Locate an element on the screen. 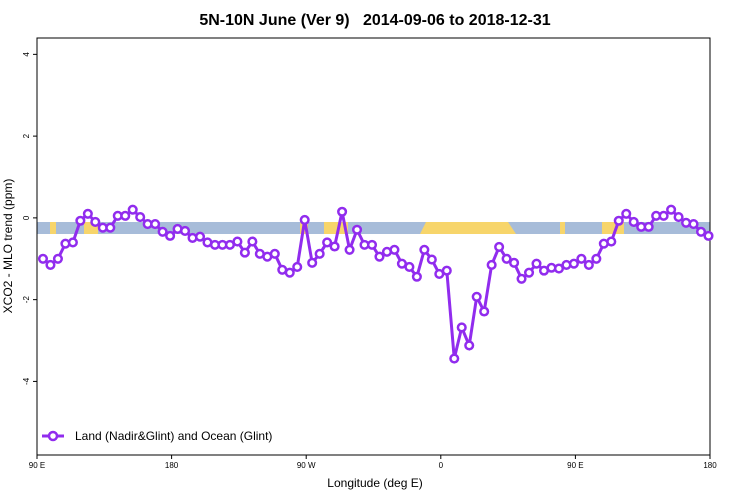  legend-marker is located at coordinates (53, 436).